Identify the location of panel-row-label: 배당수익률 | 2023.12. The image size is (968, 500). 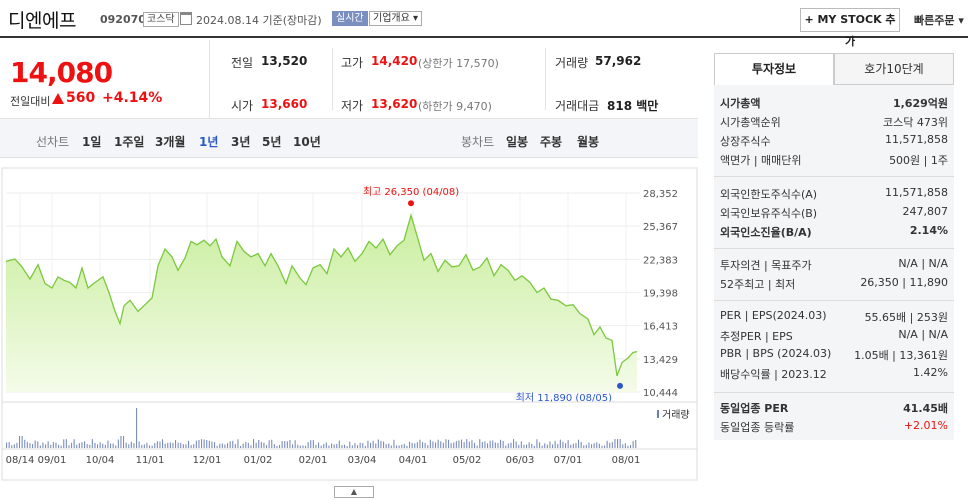
(773, 374).